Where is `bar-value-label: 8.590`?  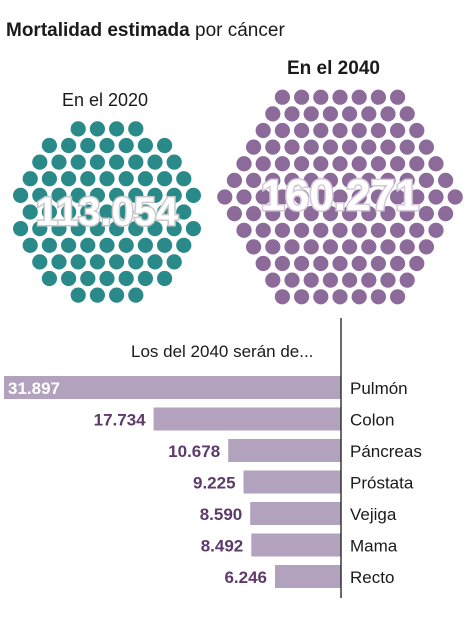
bar-value-label: 8.590 is located at coordinates (221, 514).